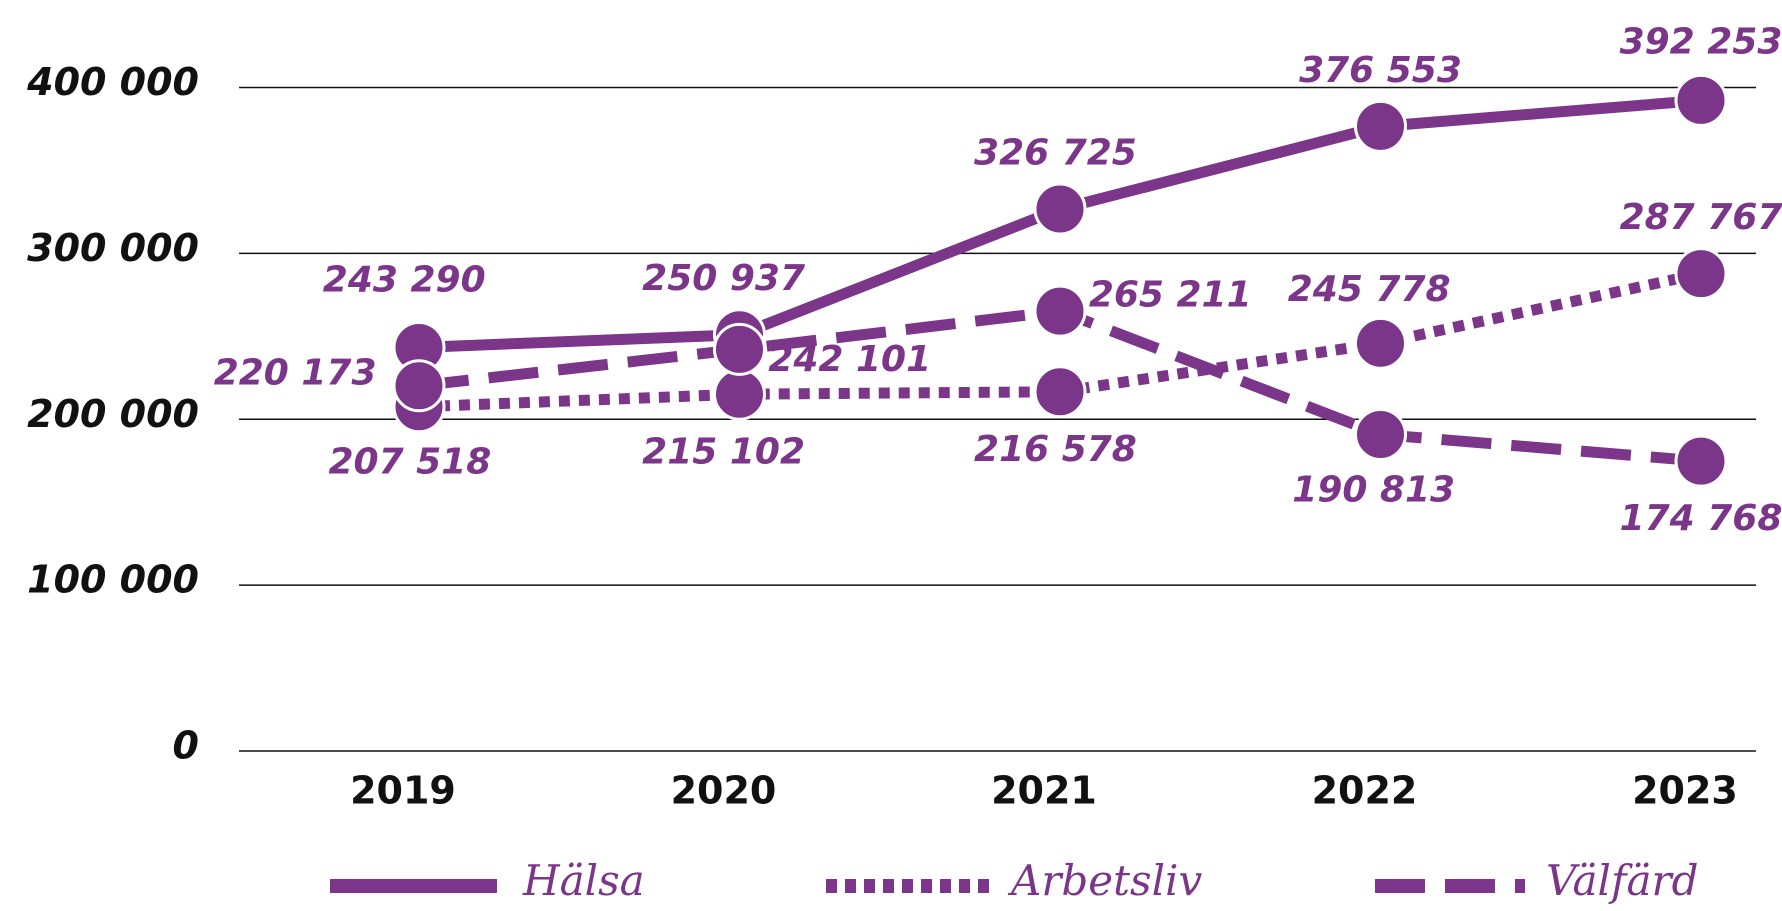  What do you see at coordinates (1685, 791) in the screenshot?
I see `x-tick-label: 2023` at bounding box center [1685, 791].